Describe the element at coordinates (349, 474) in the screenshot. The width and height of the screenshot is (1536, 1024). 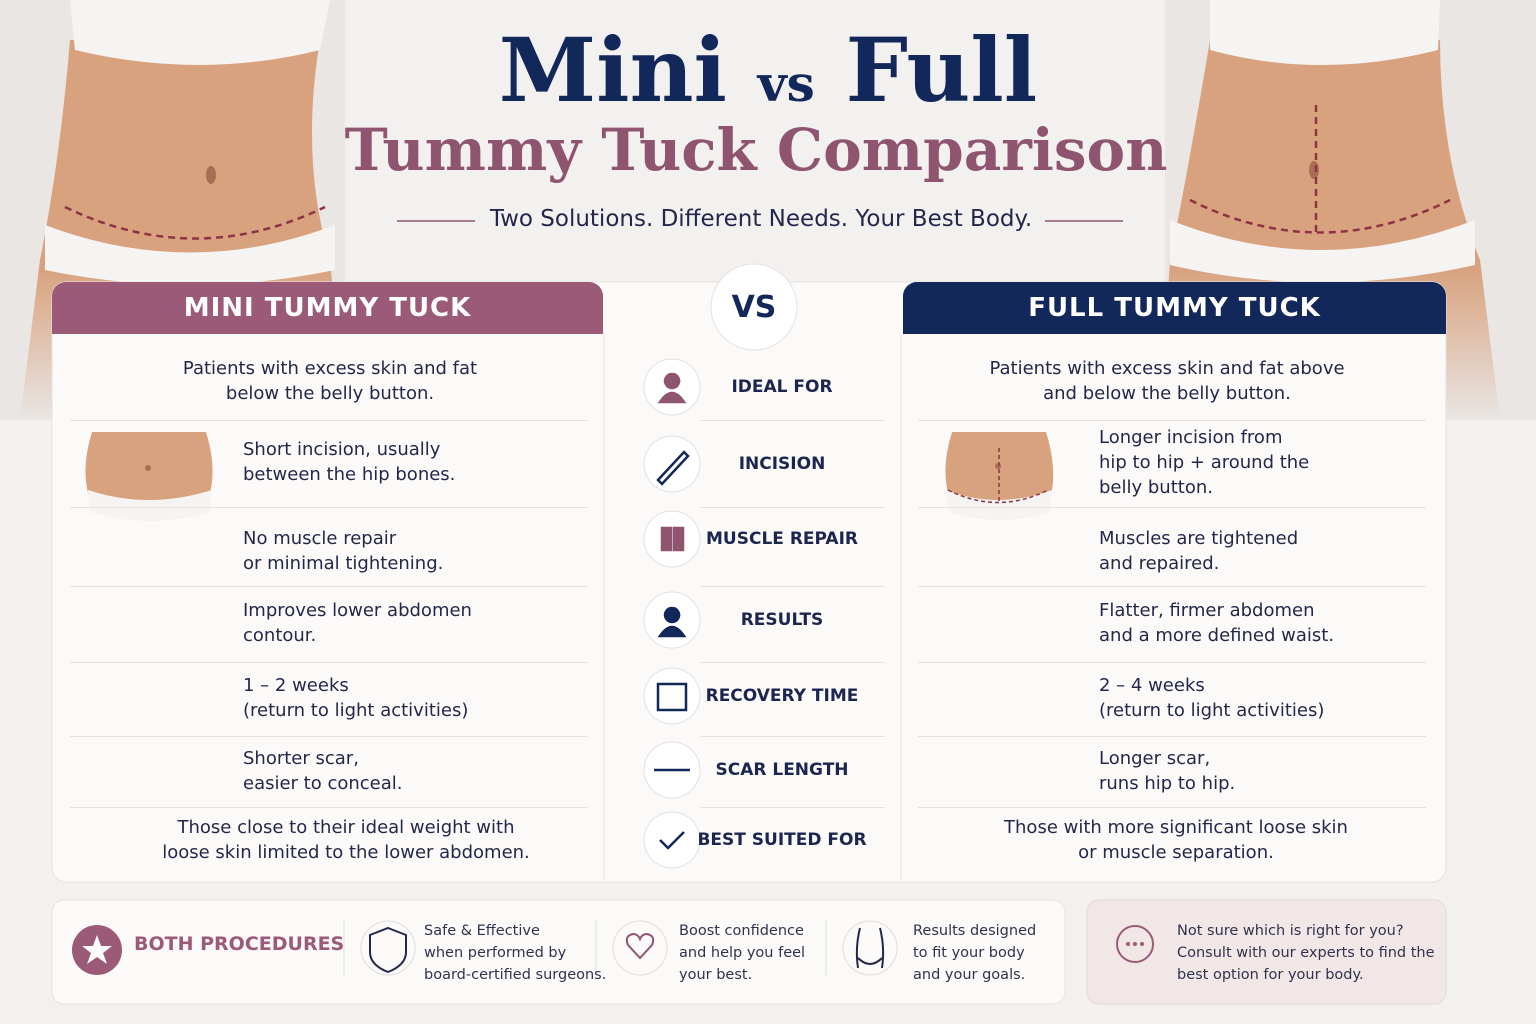
I see `text-line: between the hip bones.` at that location.